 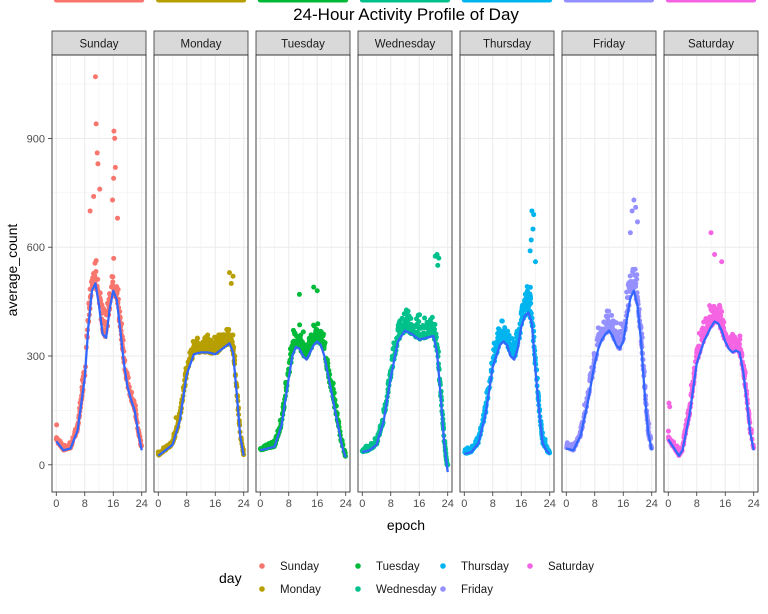 What do you see at coordinates (36, 248) in the screenshot?
I see `y-tick-label: 600` at bounding box center [36, 248].